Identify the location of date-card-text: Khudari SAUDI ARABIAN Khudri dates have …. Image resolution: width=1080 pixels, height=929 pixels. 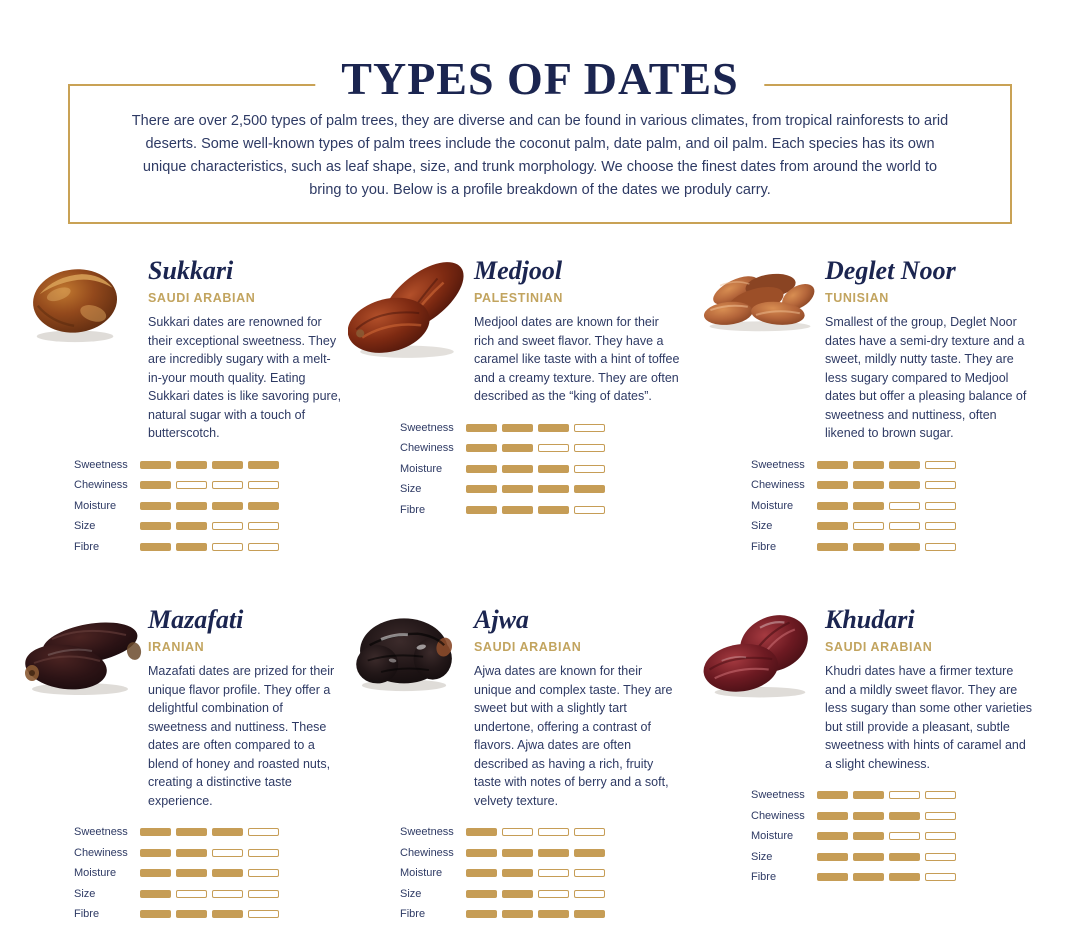
(927, 685).